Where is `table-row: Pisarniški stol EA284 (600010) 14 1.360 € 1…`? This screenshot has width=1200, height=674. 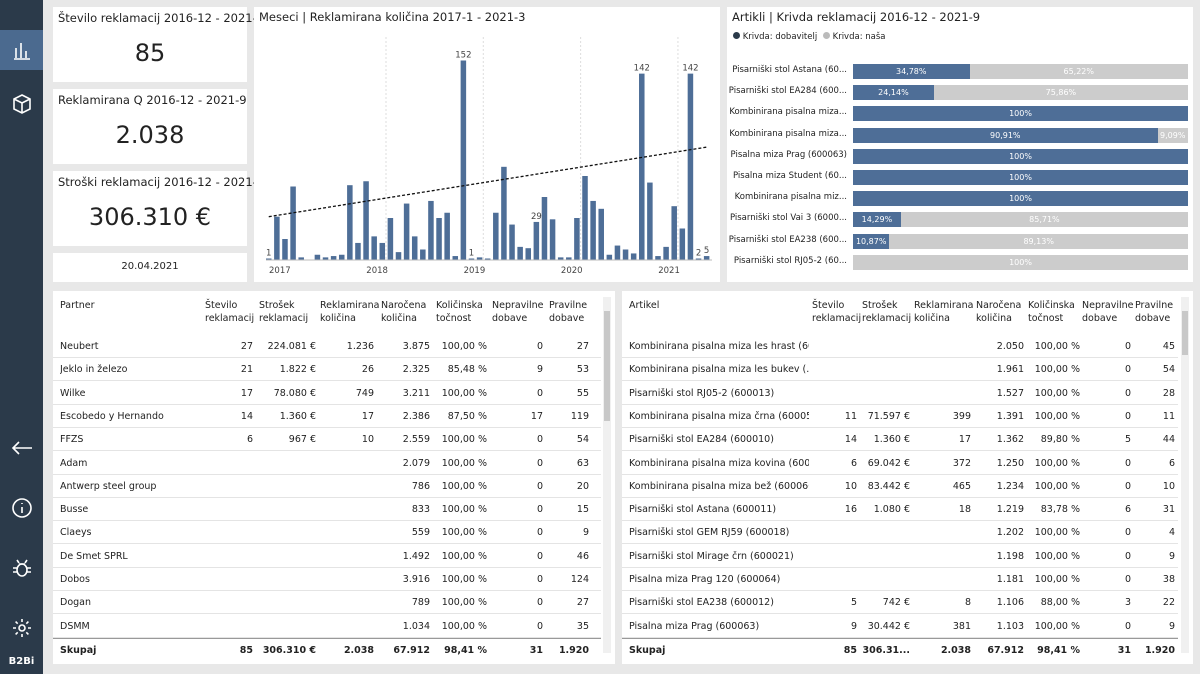 table-row: Pisarniški stol EA284 (600010) 14 1.360 € 1… is located at coordinates (900, 440).